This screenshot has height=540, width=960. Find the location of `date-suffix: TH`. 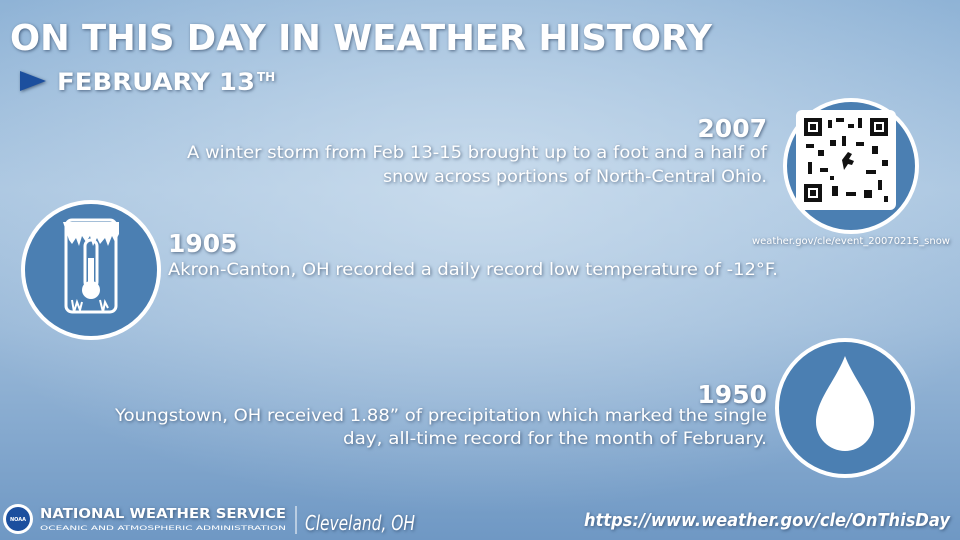

date-suffix: TH is located at coordinates (266, 77).